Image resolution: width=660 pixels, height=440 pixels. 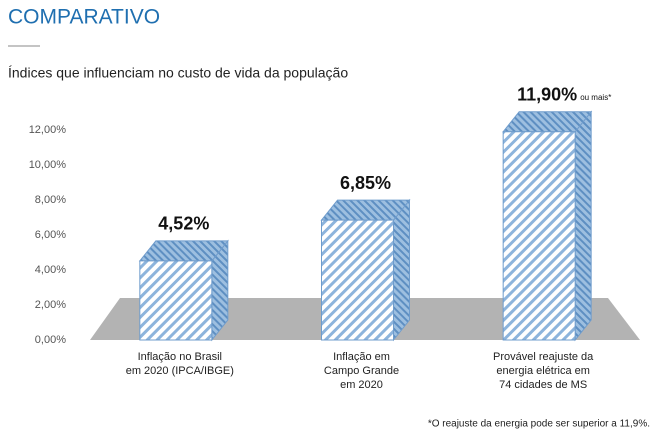 I want to click on y-tick-label: 2,00%, so click(x=50, y=305).